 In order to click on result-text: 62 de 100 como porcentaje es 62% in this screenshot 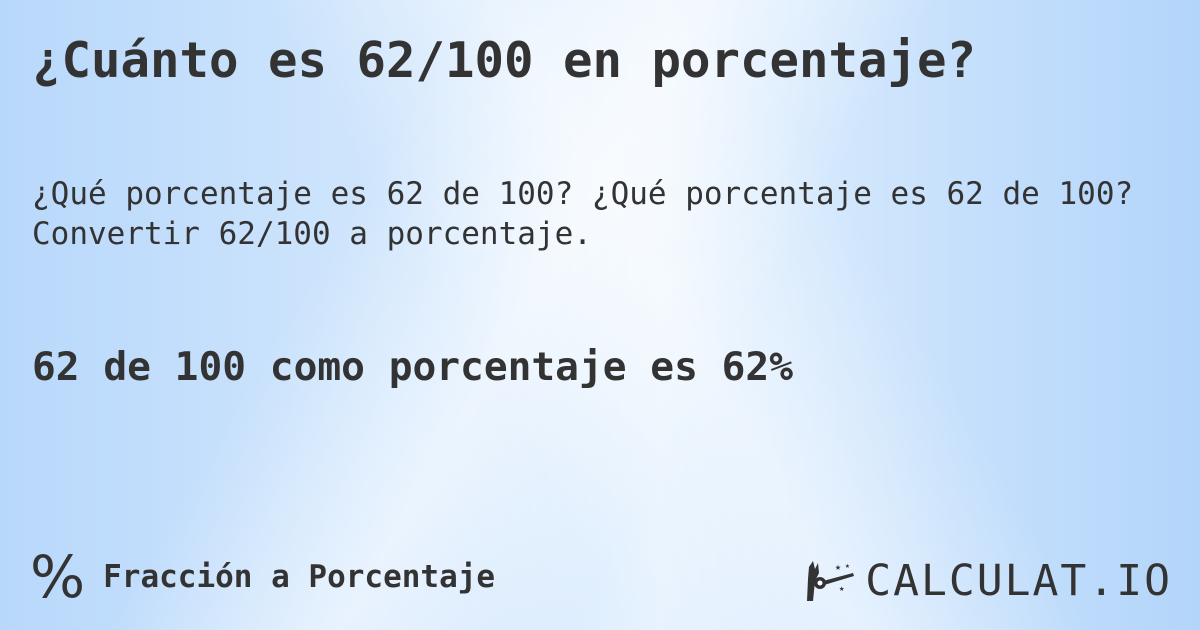, I will do `click(412, 367)`.